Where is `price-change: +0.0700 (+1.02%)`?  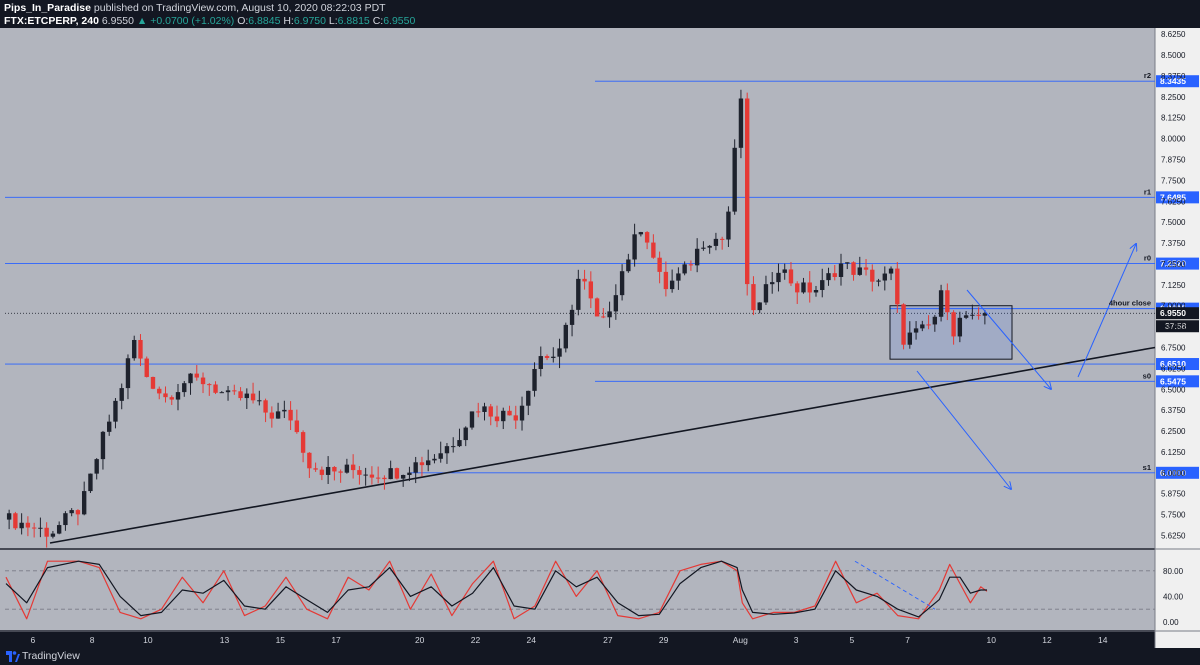
price-change: +0.0700 (+1.02%) is located at coordinates (192, 21).